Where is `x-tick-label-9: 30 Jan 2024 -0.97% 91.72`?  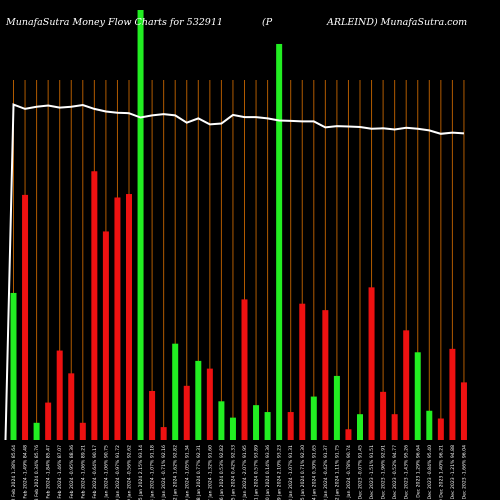 x-tick-label-9: 30 Jan 2024 -0.97% 91.72 is located at coordinates (118, 472).